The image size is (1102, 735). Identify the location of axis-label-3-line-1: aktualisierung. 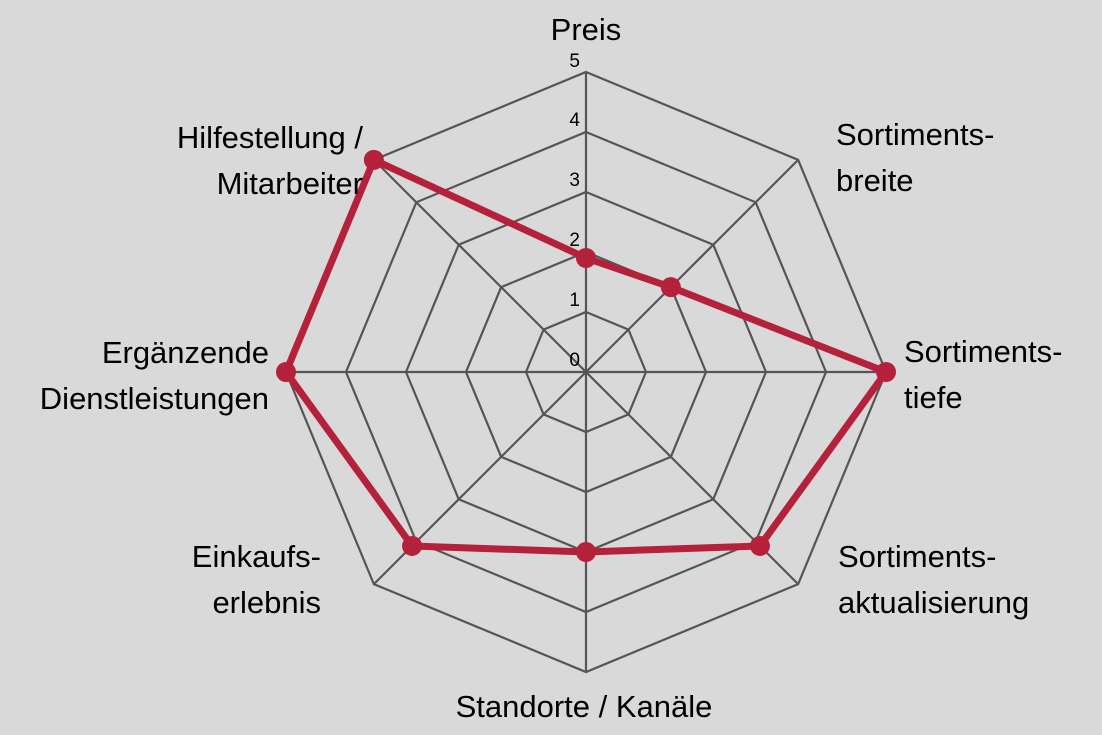
(933, 602).